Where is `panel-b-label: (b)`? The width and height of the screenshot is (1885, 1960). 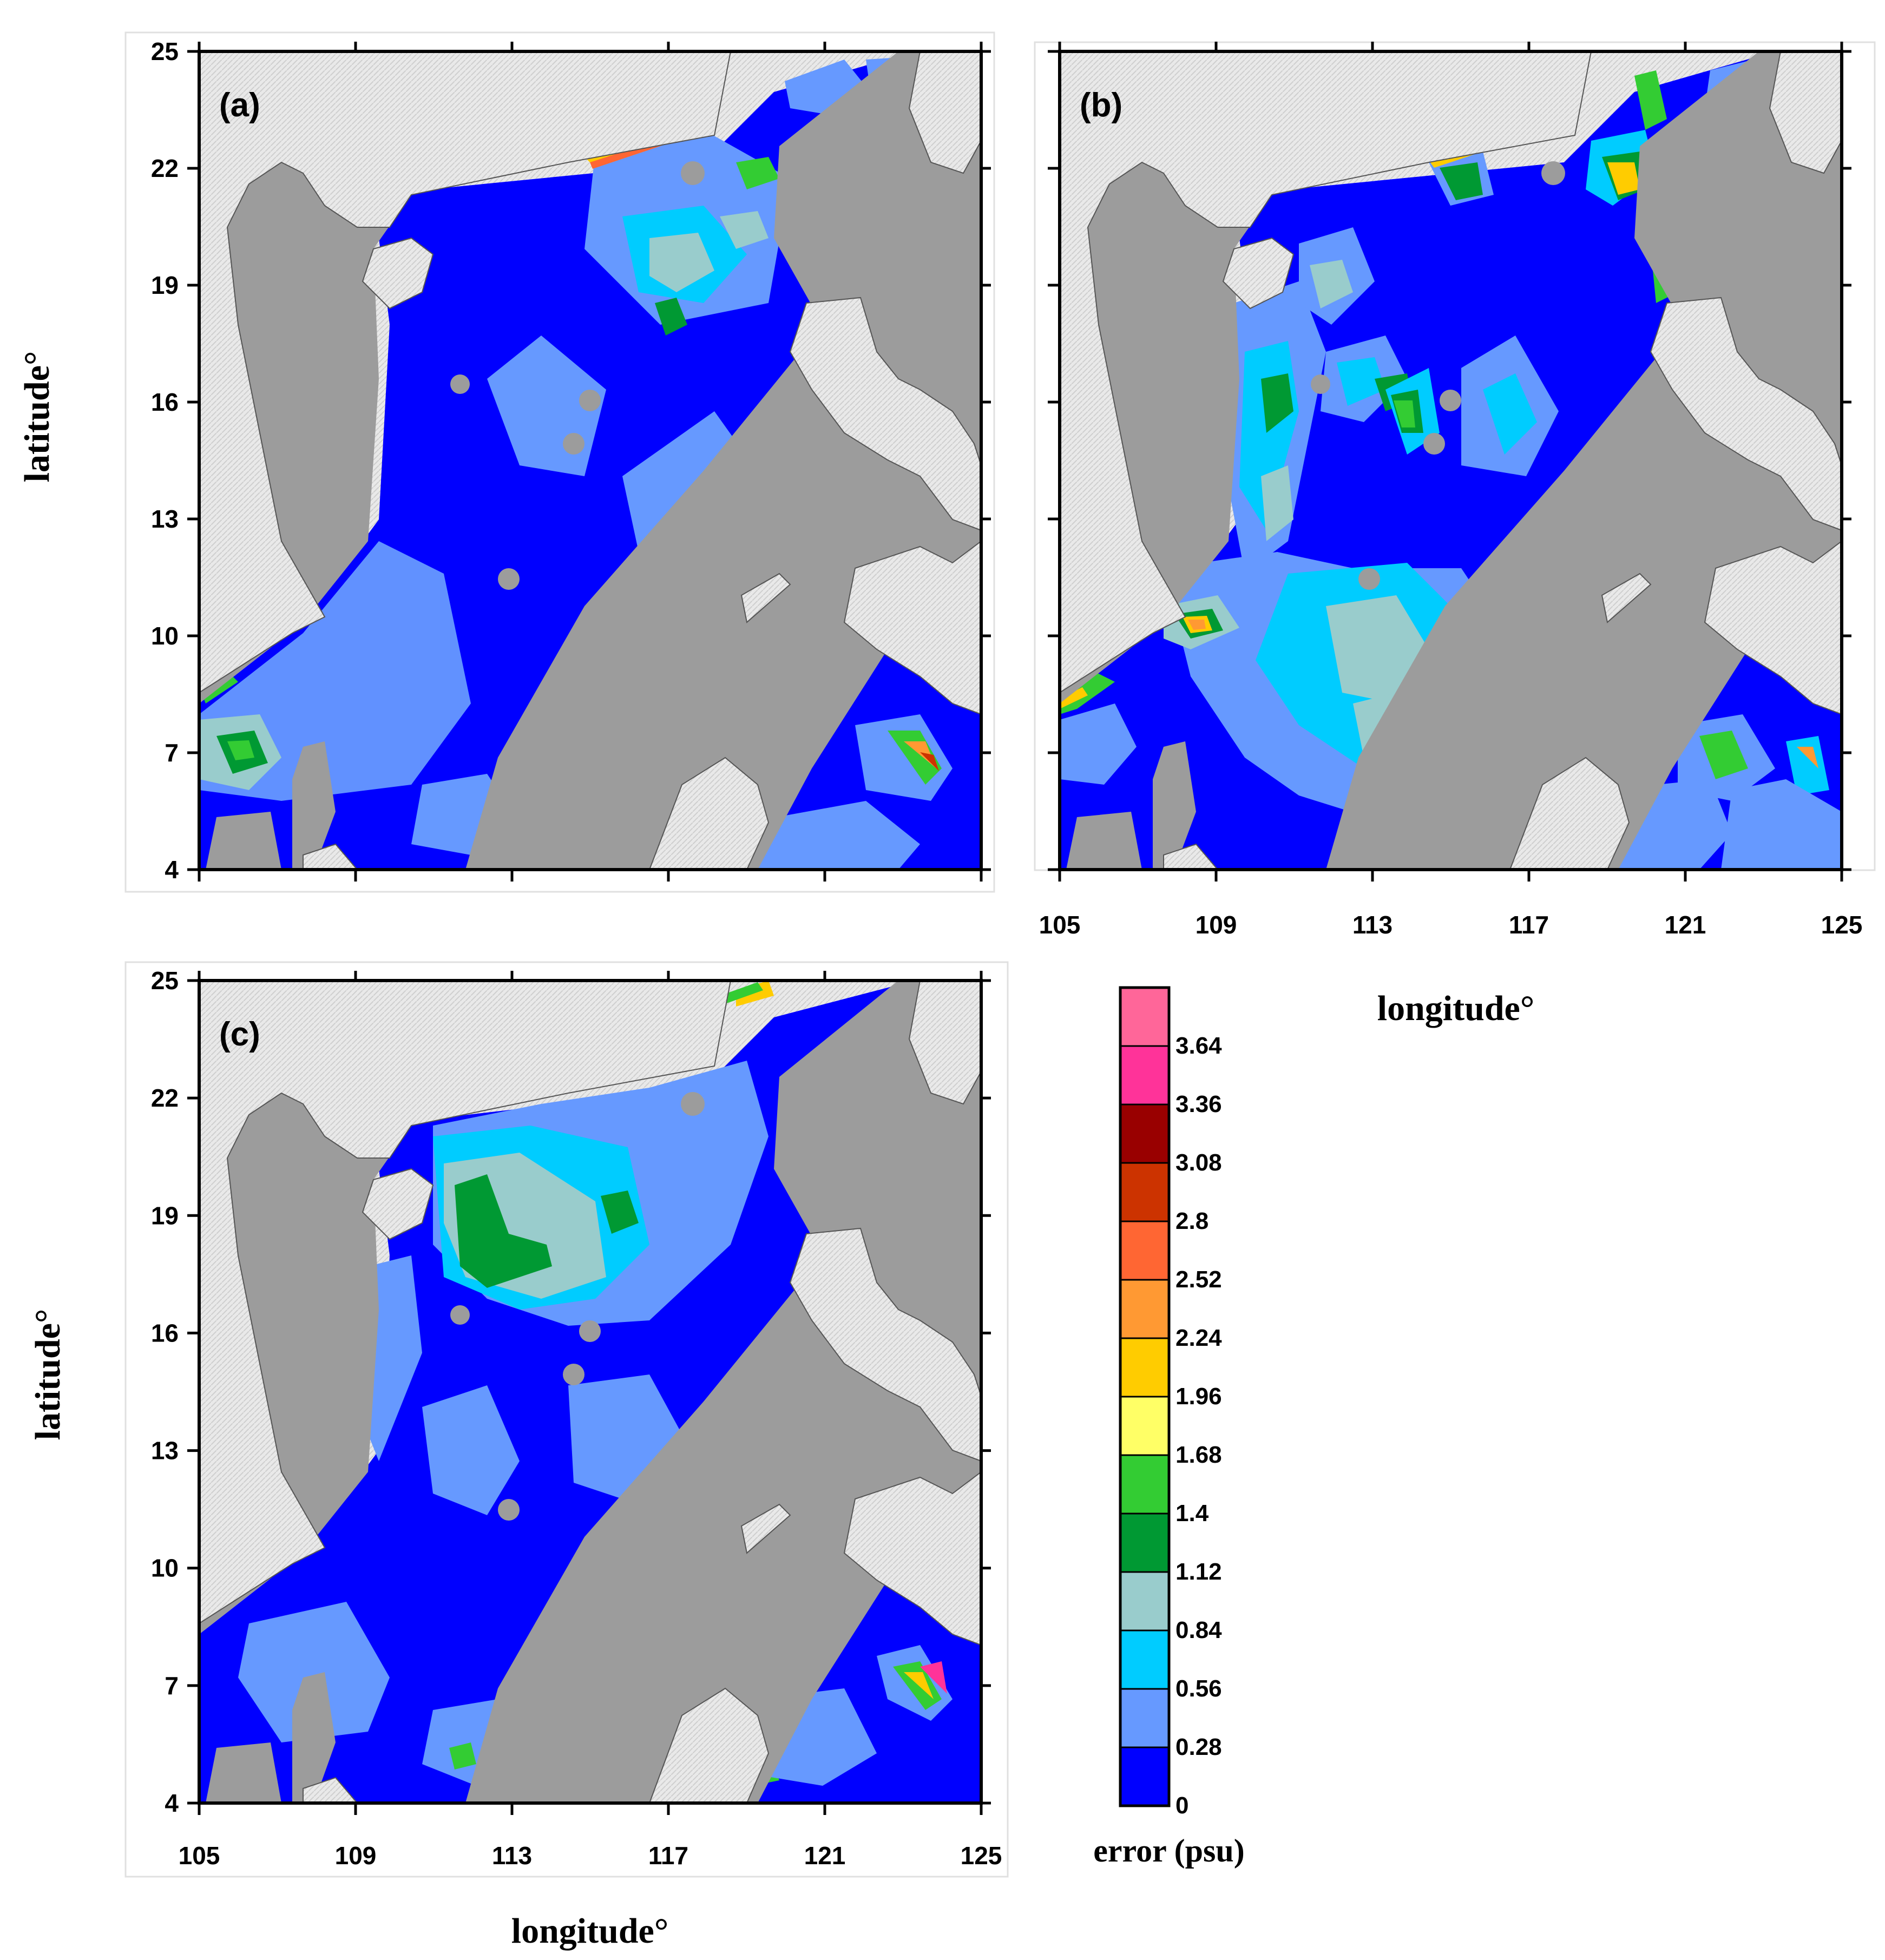
panel-b-label: (b) is located at coordinates (1101, 105).